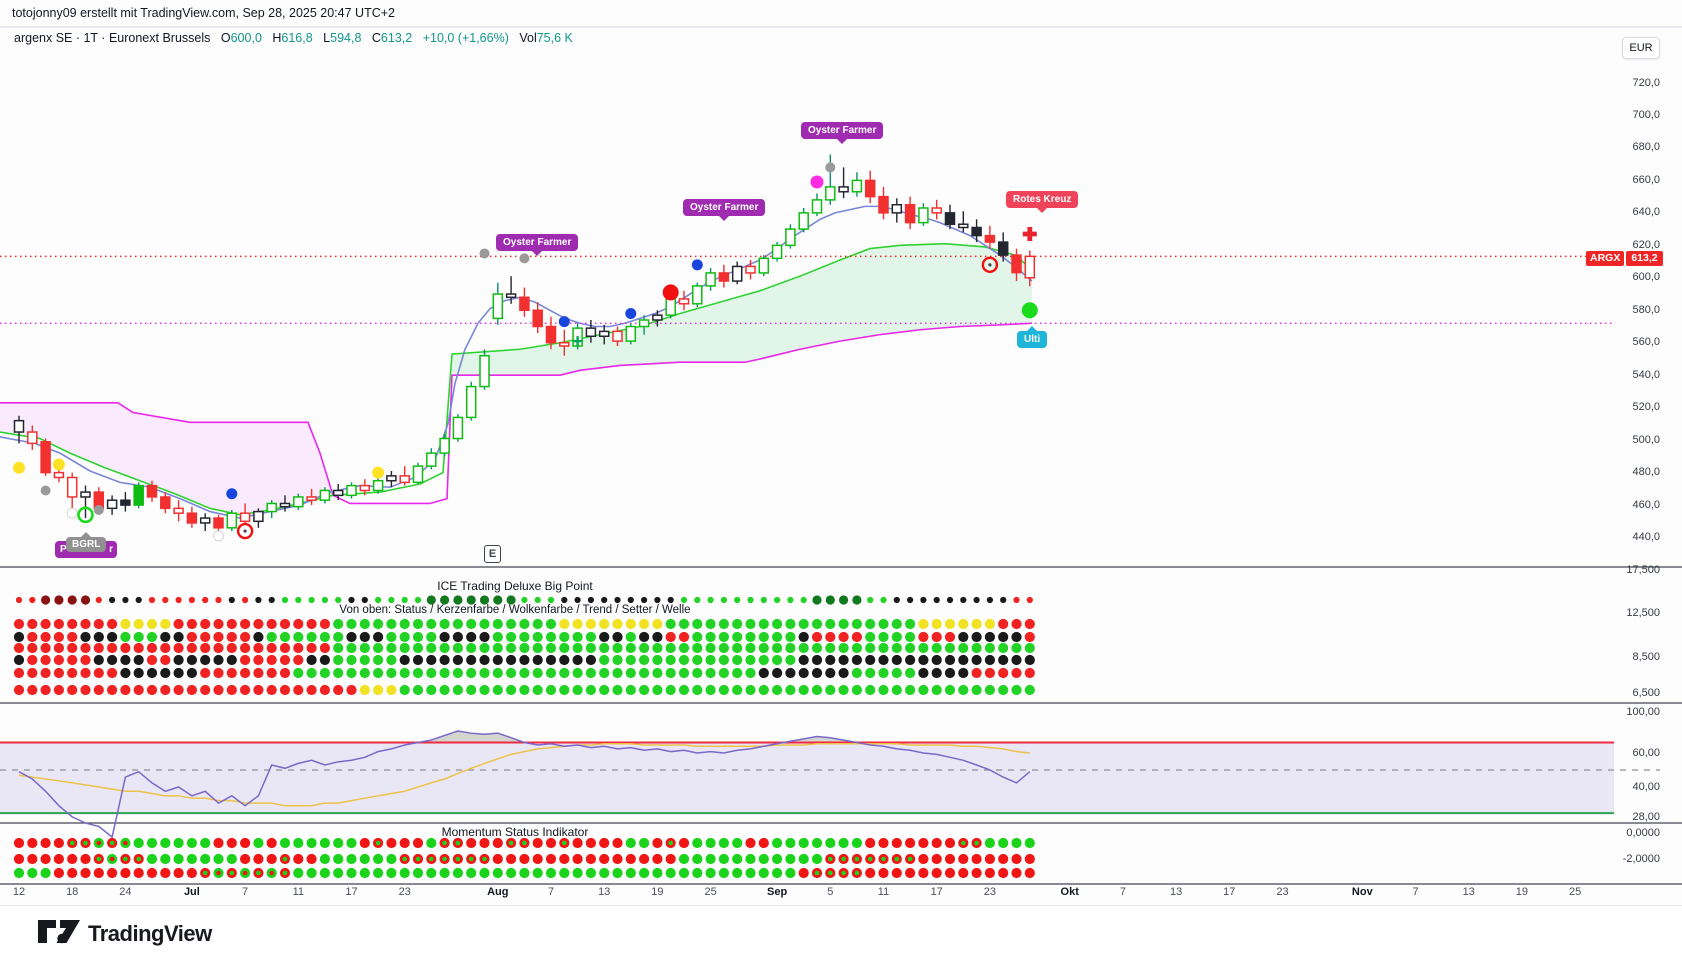  What do you see at coordinates (191, 892) in the screenshot?
I see `date-tick: Jul` at bounding box center [191, 892].